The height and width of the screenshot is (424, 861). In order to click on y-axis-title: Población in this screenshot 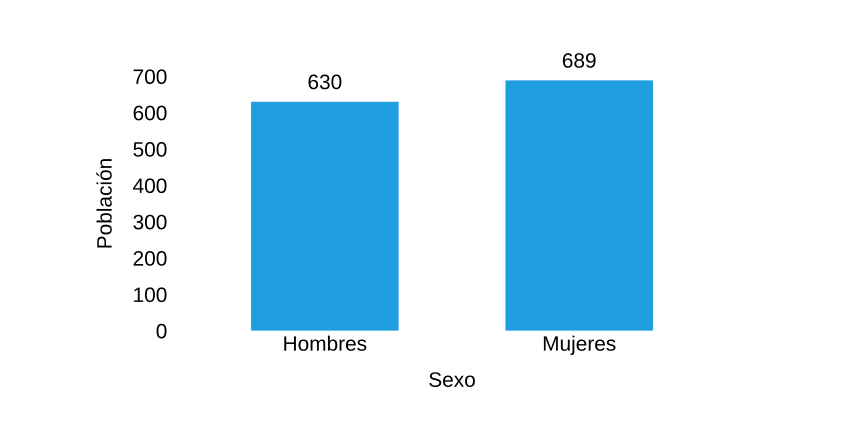, I will do `click(104, 203)`.